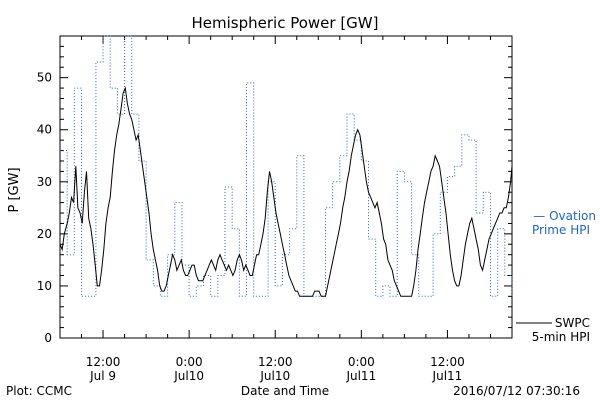  What do you see at coordinates (102, 376) in the screenshot?
I see `x-tick-label-date: Jul 9` at bounding box center [102, 376].